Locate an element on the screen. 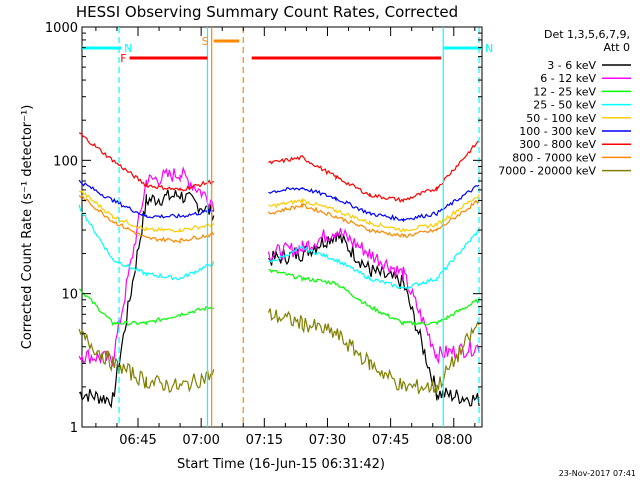 This screenshot has height=480, width=640. y-tick-label: 10 is located at coordinates (69, 295).